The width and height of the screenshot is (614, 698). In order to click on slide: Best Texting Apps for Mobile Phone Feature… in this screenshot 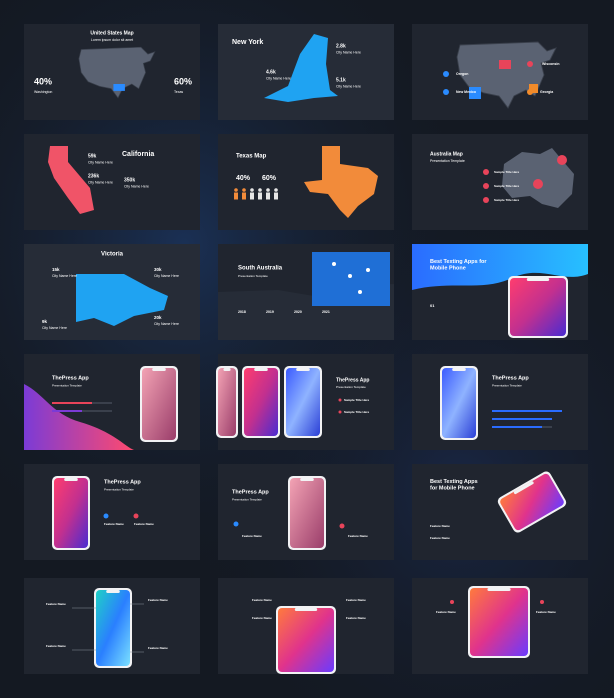, I will do `click(500, 512)`.